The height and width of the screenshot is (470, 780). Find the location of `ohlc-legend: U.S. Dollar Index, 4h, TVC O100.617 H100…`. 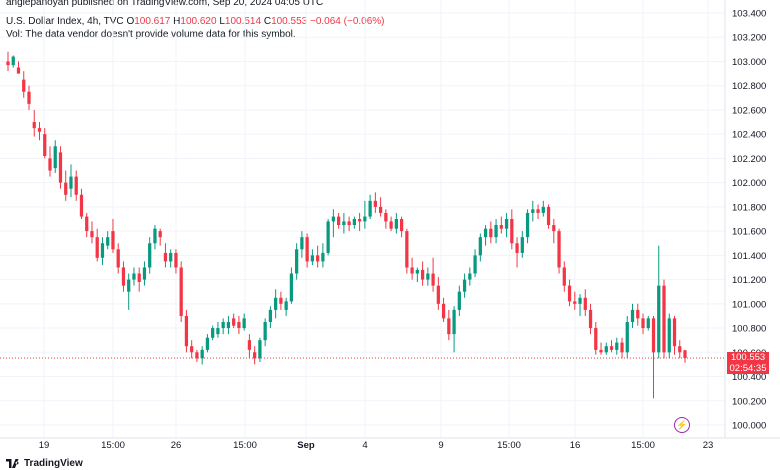

ohlc-legend: U.S. Dollar Index, 4h, TVC O100.617 H100… is located at coordinates (195, 21).